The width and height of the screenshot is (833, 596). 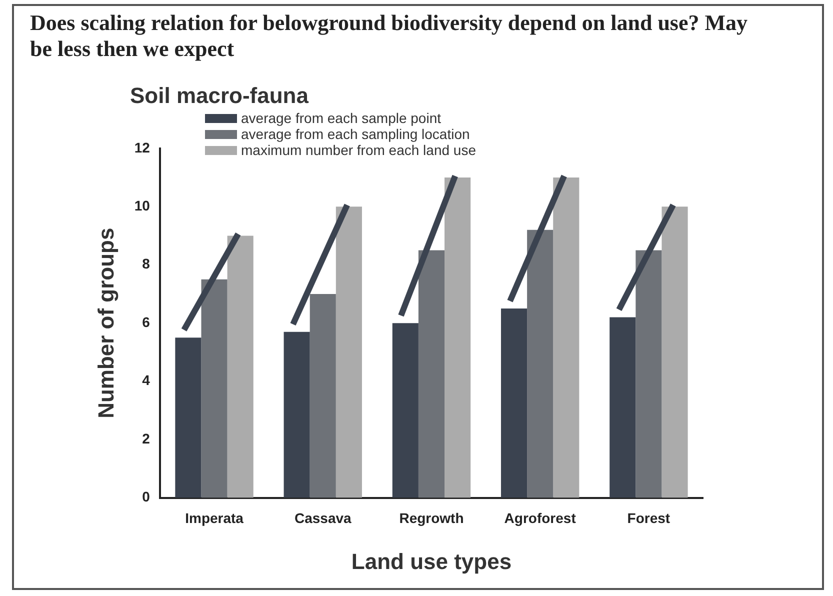 What do you see at coordinates (146, 496) in the screenshot?
I see `y-tick-label: 0` at bounding box center [146, 496].